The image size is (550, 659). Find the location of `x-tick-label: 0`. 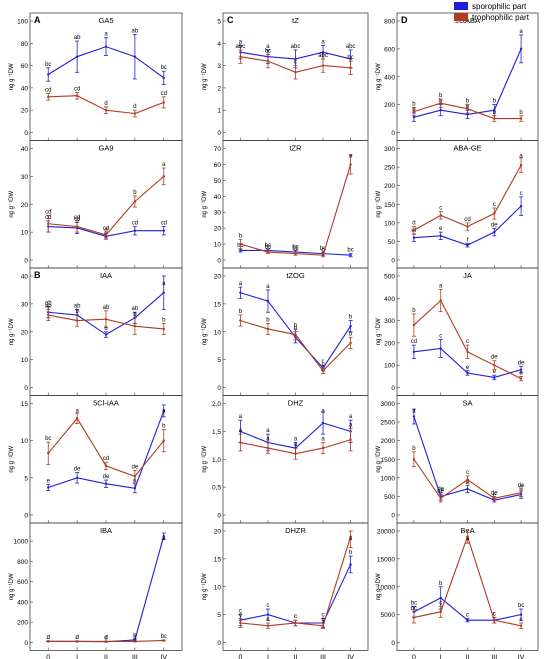

x-tick-label: 0 is located at coordinates (414, 657).